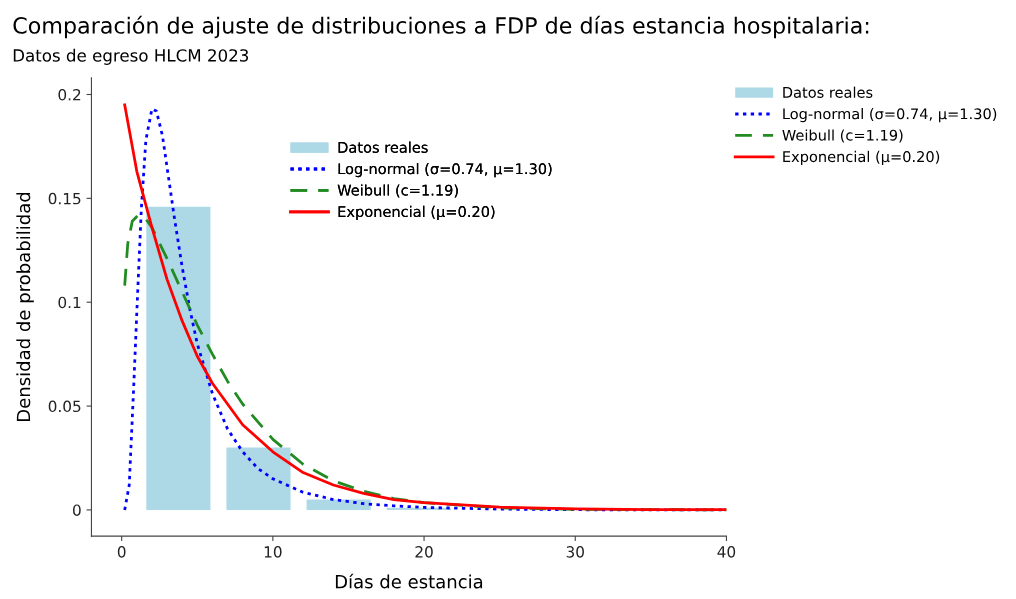  Describe the element at coordinates (445, 170) in the screenshot. I see `legend-label: Log-normal (σ=0.74, μ=1.30)` at that location.